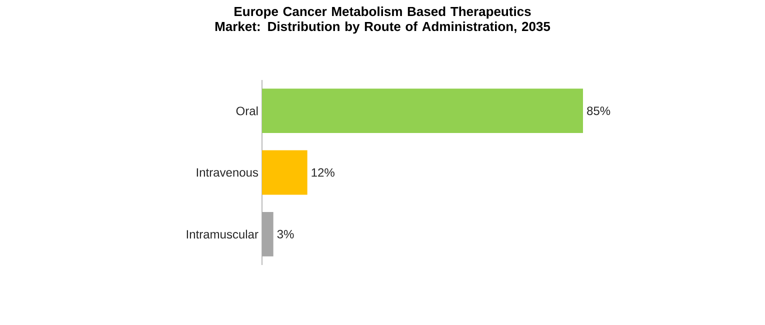  Describe the element at coordinates (323, 172) in the screenshot. I see `data-label: 12%` at that location.